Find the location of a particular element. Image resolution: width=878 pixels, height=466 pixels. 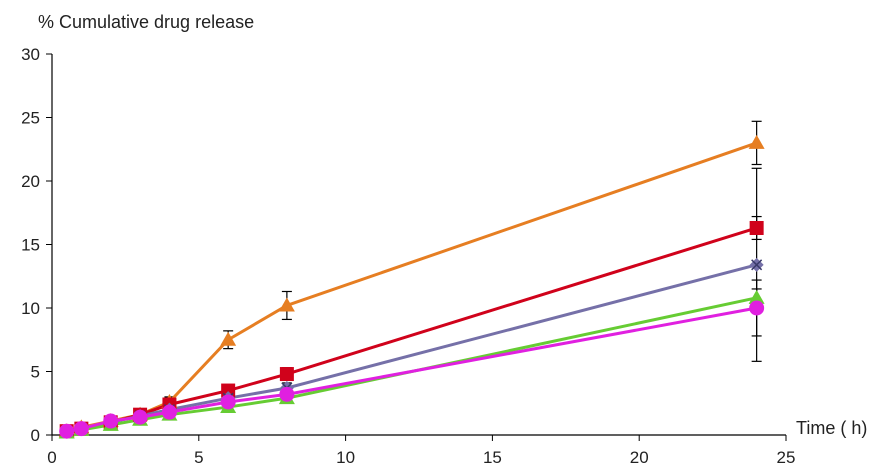

y-tick-label: 20 is located at coordinates (30, 181).